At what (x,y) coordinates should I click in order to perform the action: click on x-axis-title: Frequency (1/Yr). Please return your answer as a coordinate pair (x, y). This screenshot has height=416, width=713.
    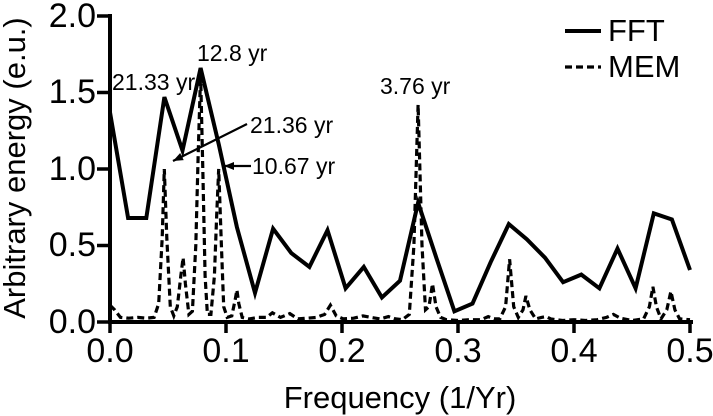
    Looking at the image, I should click on (400, 397).